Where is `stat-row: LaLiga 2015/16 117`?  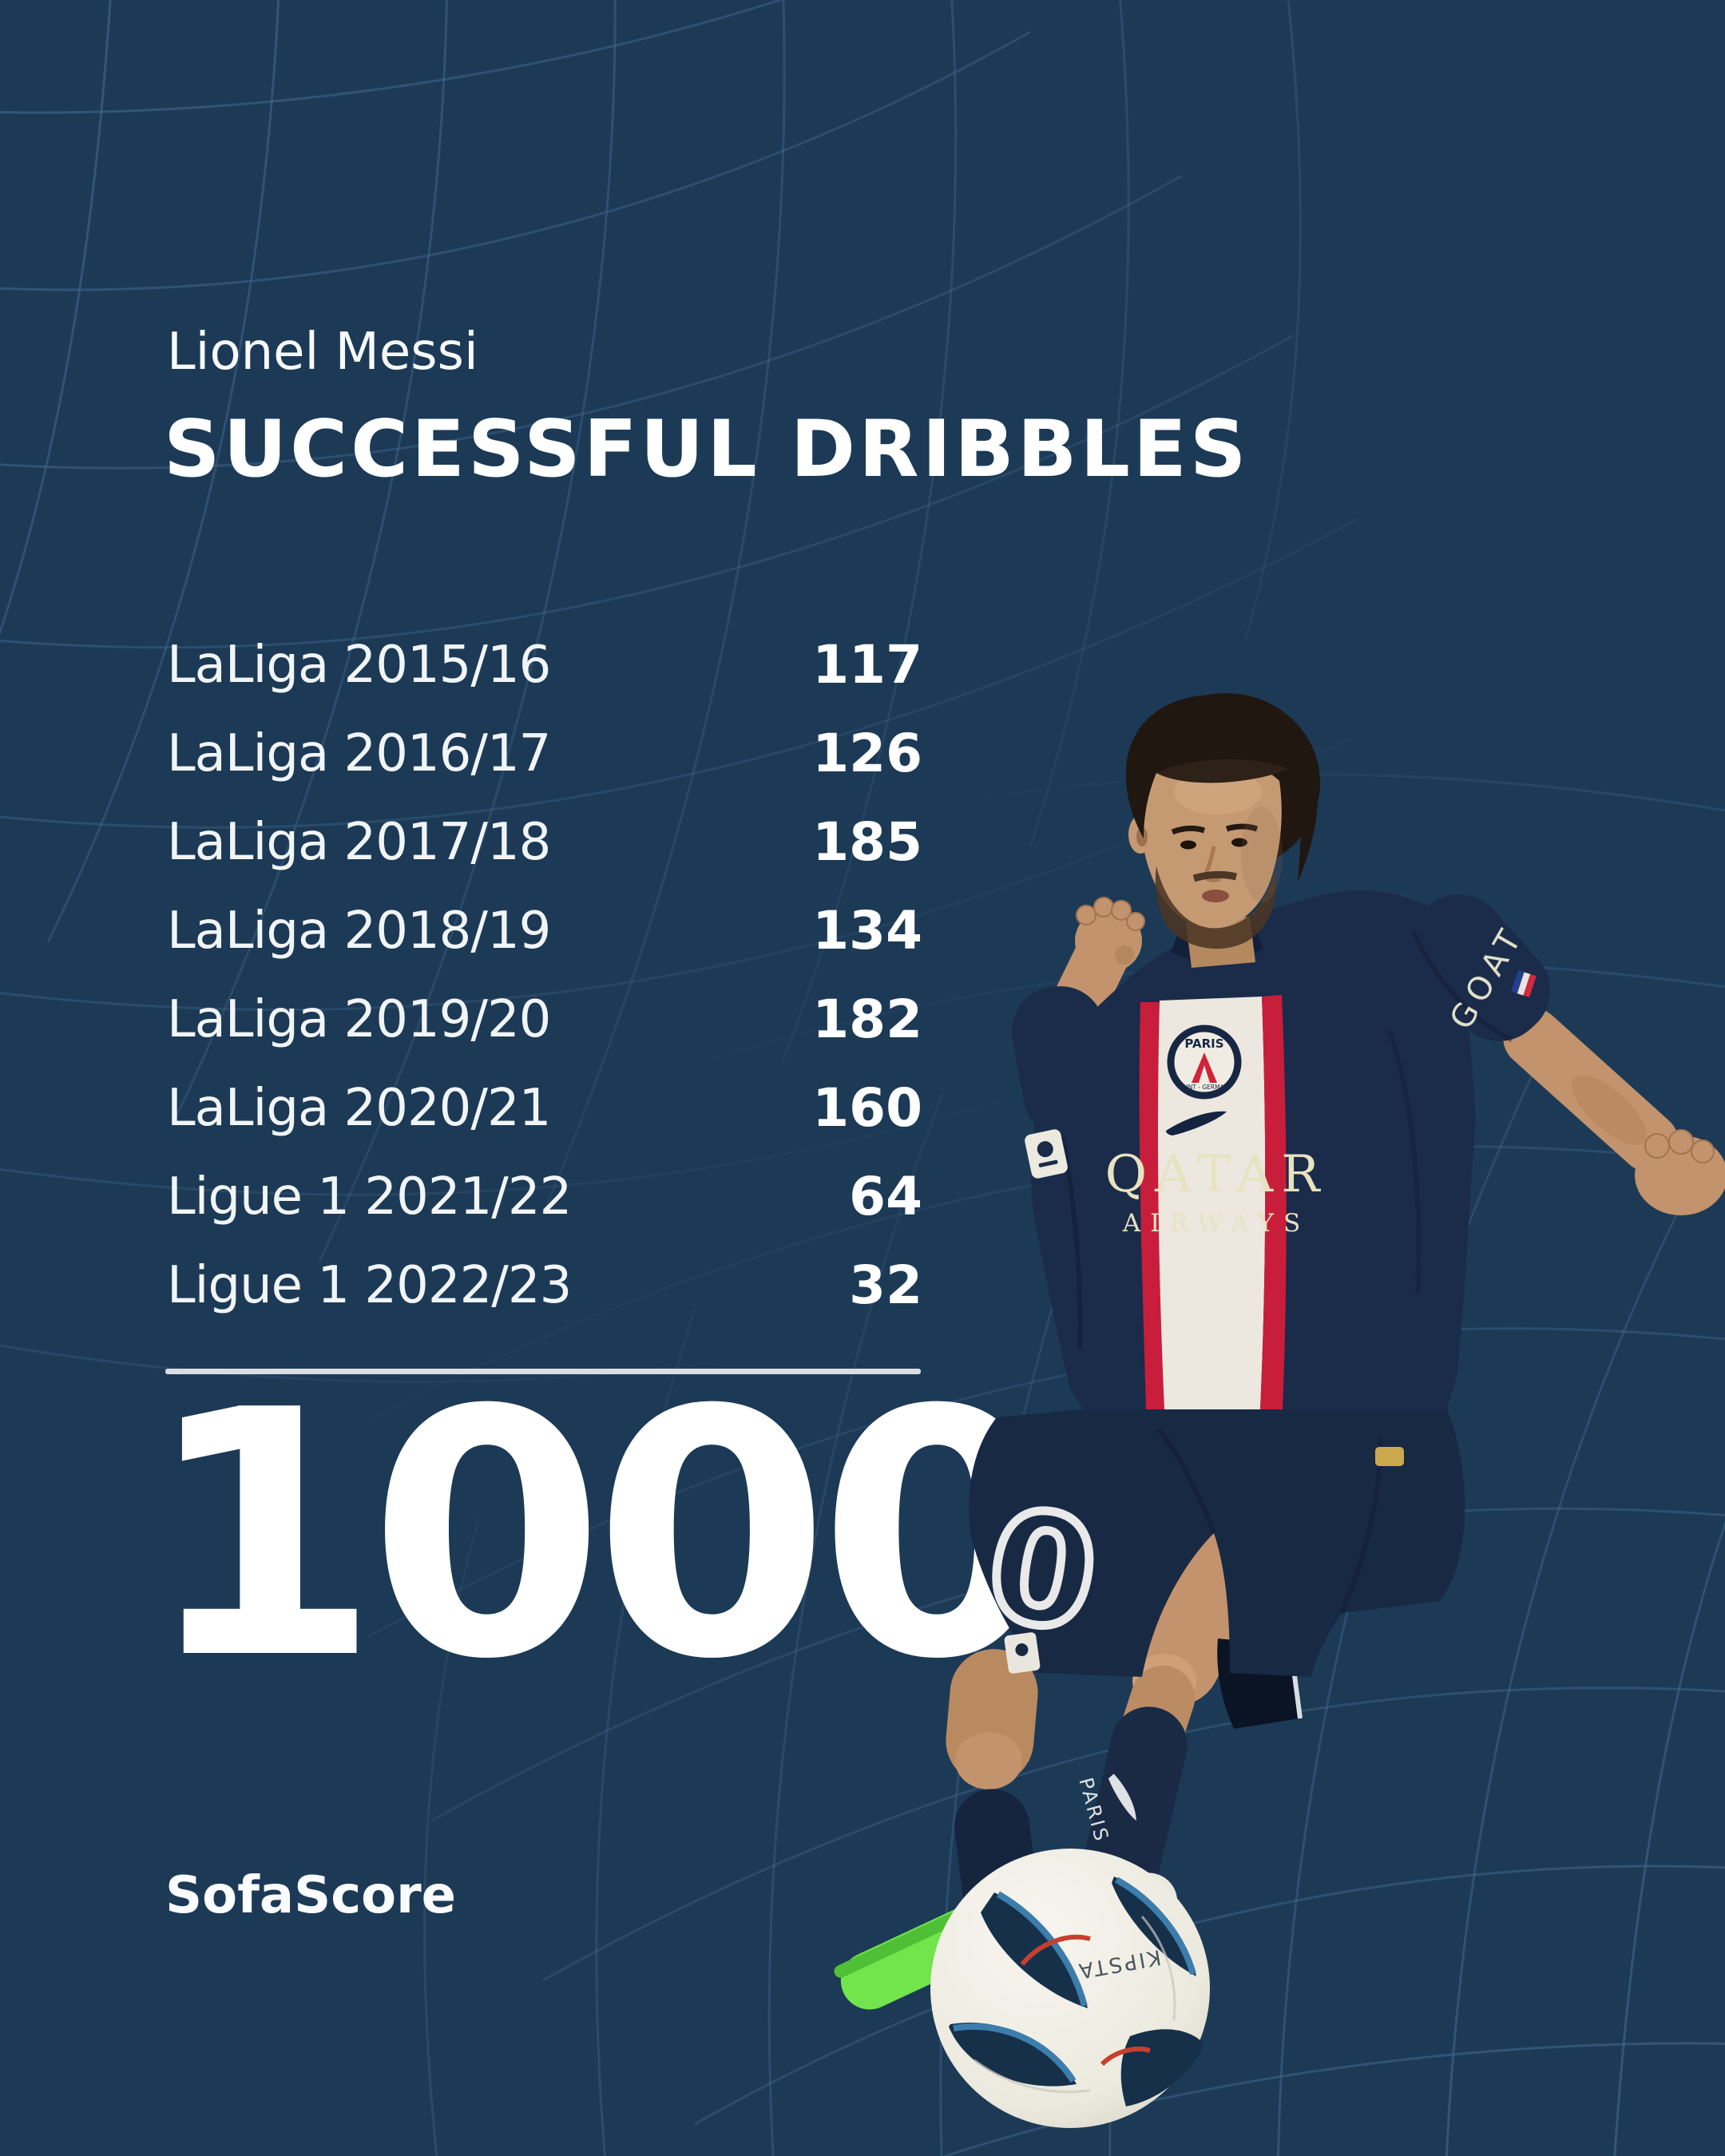 stat-row: LaLiga 2015/16 117 is located at coordinates (544, 664).